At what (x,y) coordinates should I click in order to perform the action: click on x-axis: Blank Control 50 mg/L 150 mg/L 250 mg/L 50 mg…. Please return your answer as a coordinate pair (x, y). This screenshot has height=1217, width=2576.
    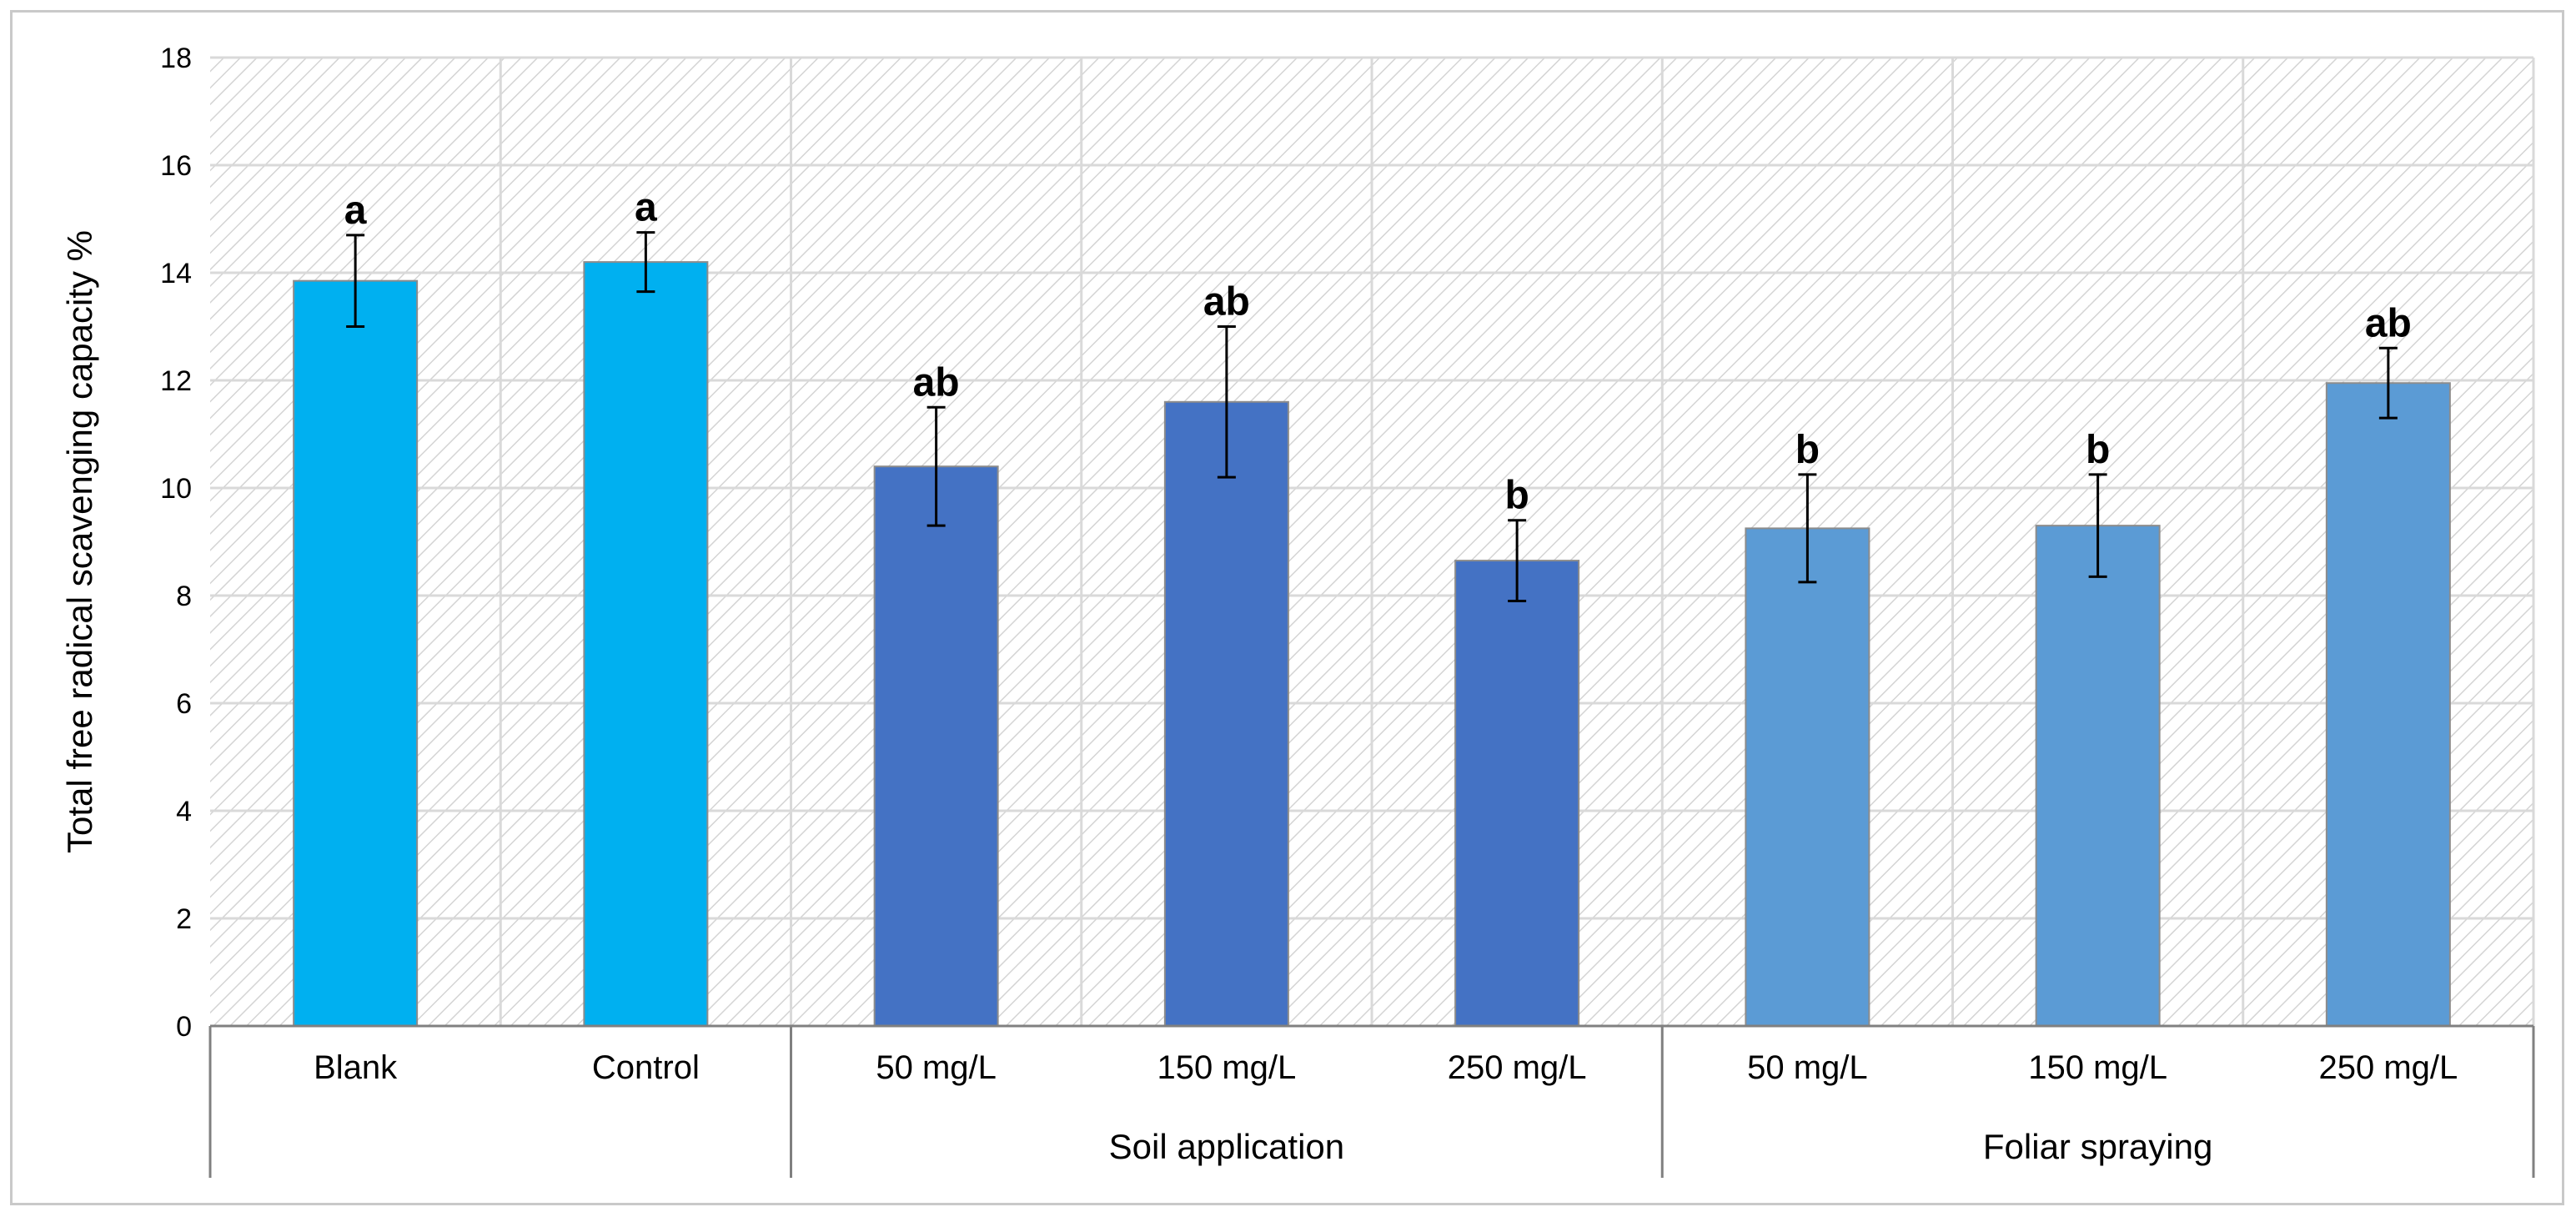
    Looking at the image, I should click on (1371, 1101).